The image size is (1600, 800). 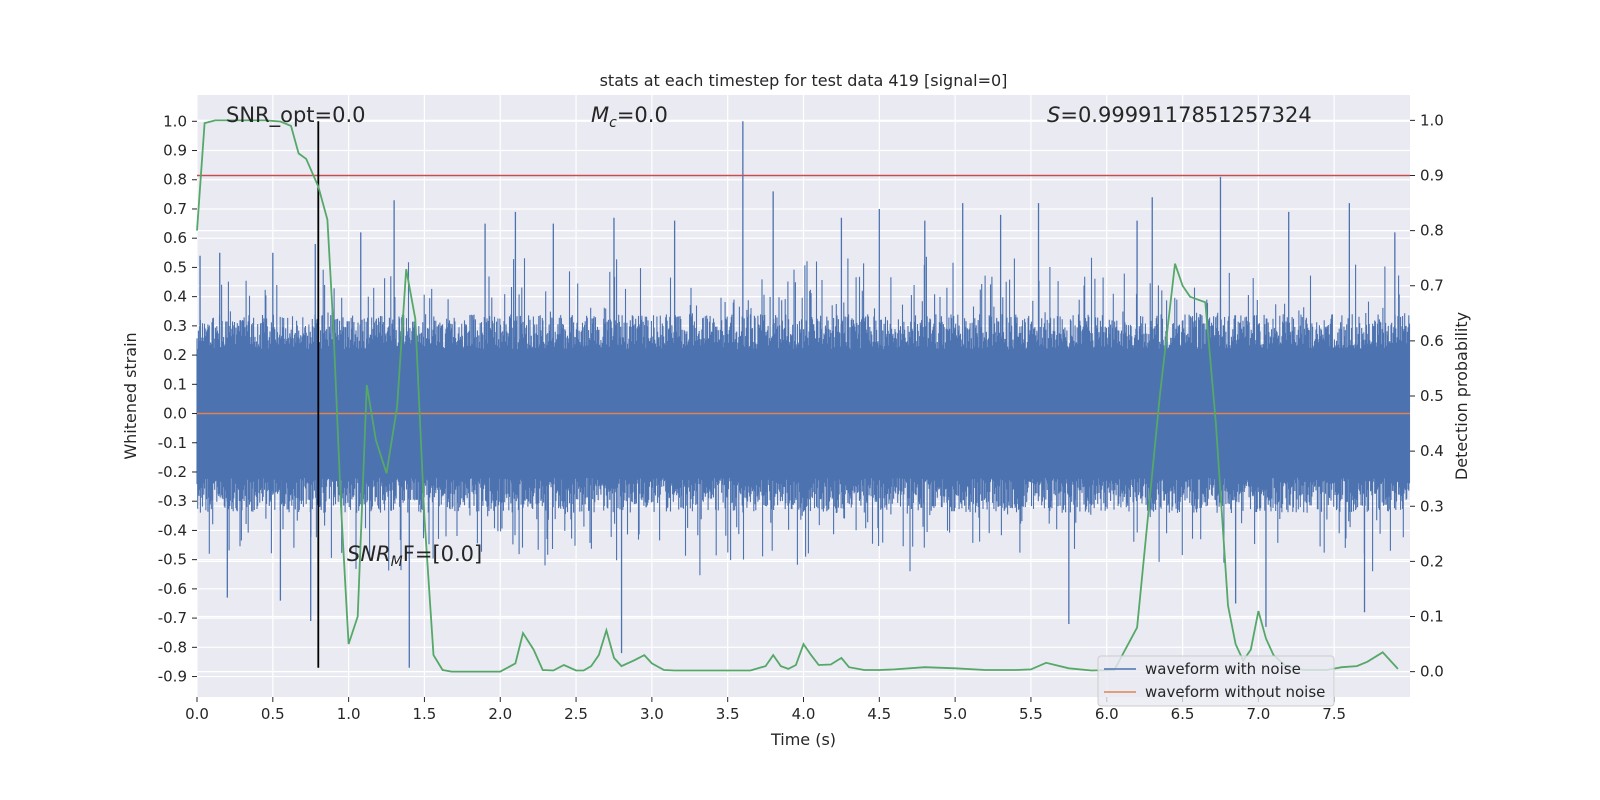 What do you see at coordinates (172, 501) in the screenshot?
I see `y-tick-label: -0.3` at bounding box center [172, 501].